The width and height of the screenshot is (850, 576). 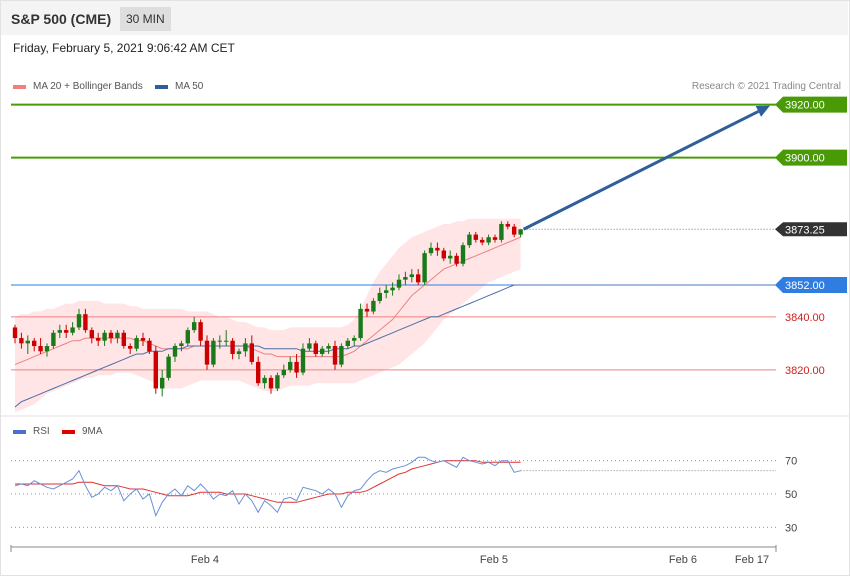 What do you see at coordinates (805, 286) in the screenshot?
I see `level-label-3852.00: 3852.00` at bounding box center [805, 286].